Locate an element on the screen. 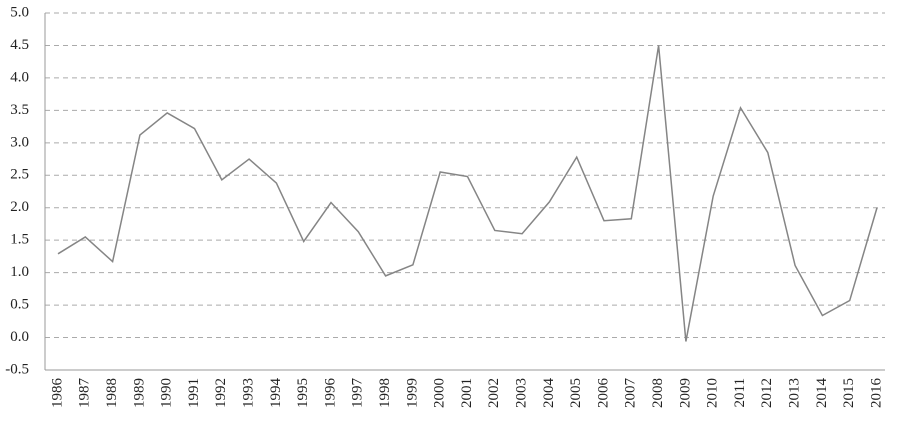 The height and width of the screenshot is (440, 900). y-tick-label: 3.0 is located at coordinates (19, 142).